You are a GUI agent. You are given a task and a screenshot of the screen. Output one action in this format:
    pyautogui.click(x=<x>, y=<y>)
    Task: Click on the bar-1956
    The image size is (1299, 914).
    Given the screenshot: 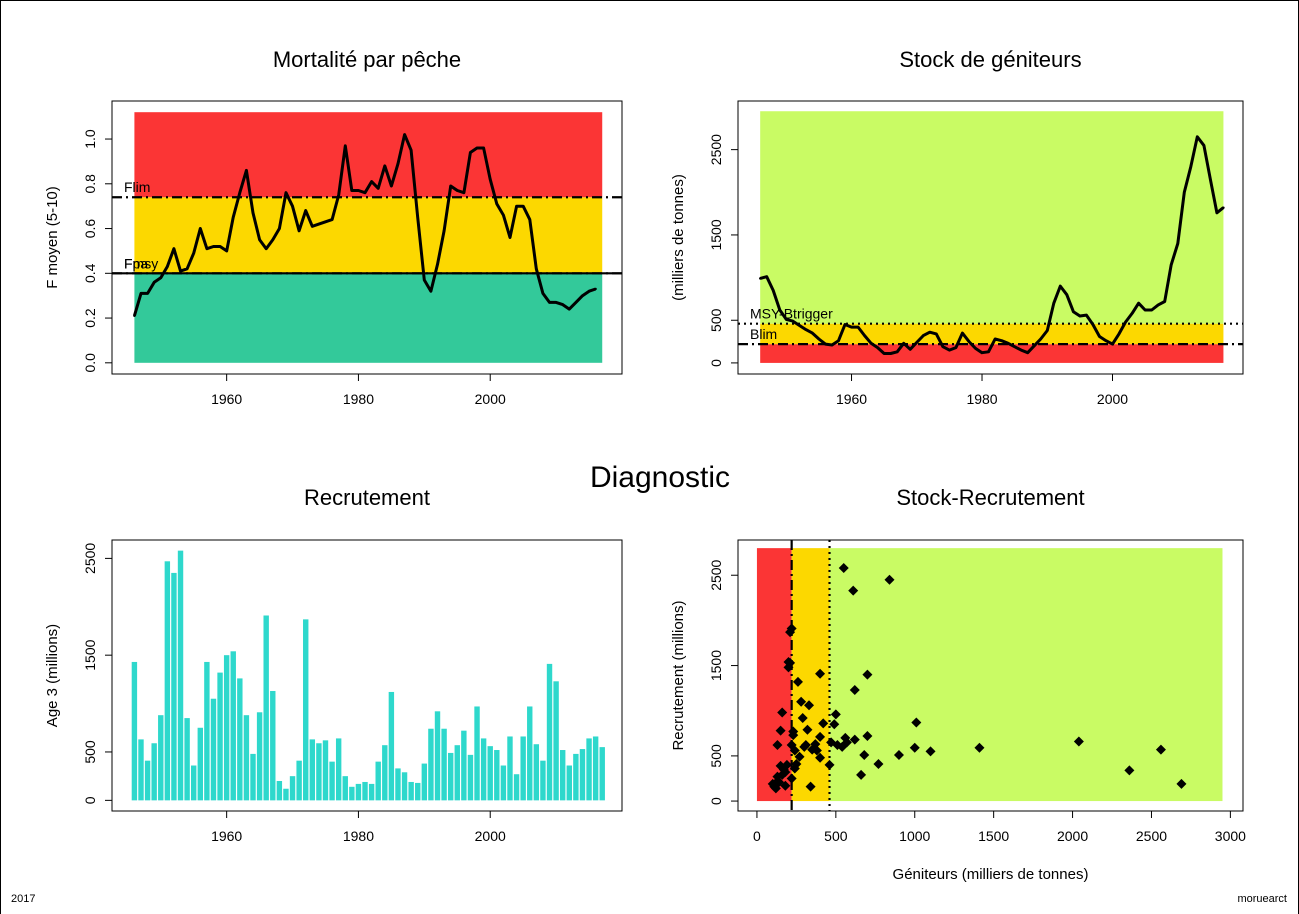 What is the action you would take?
    pyautogui.click(x=200, y=764)
    